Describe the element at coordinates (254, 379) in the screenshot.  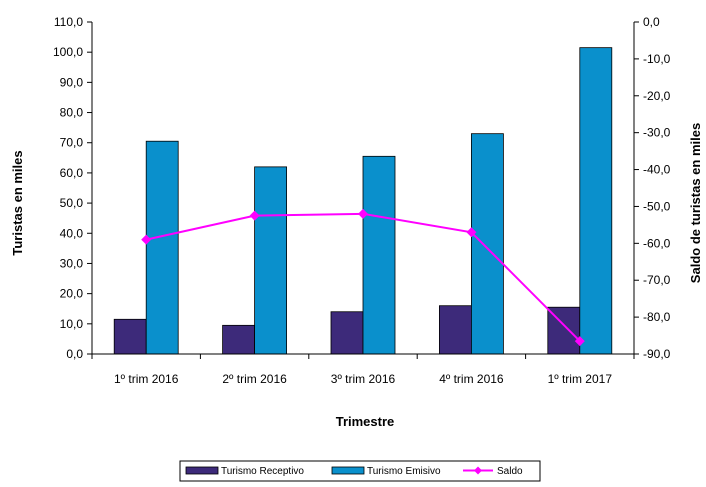
I see `x-tick-label: 2º trim 2016` at that location.